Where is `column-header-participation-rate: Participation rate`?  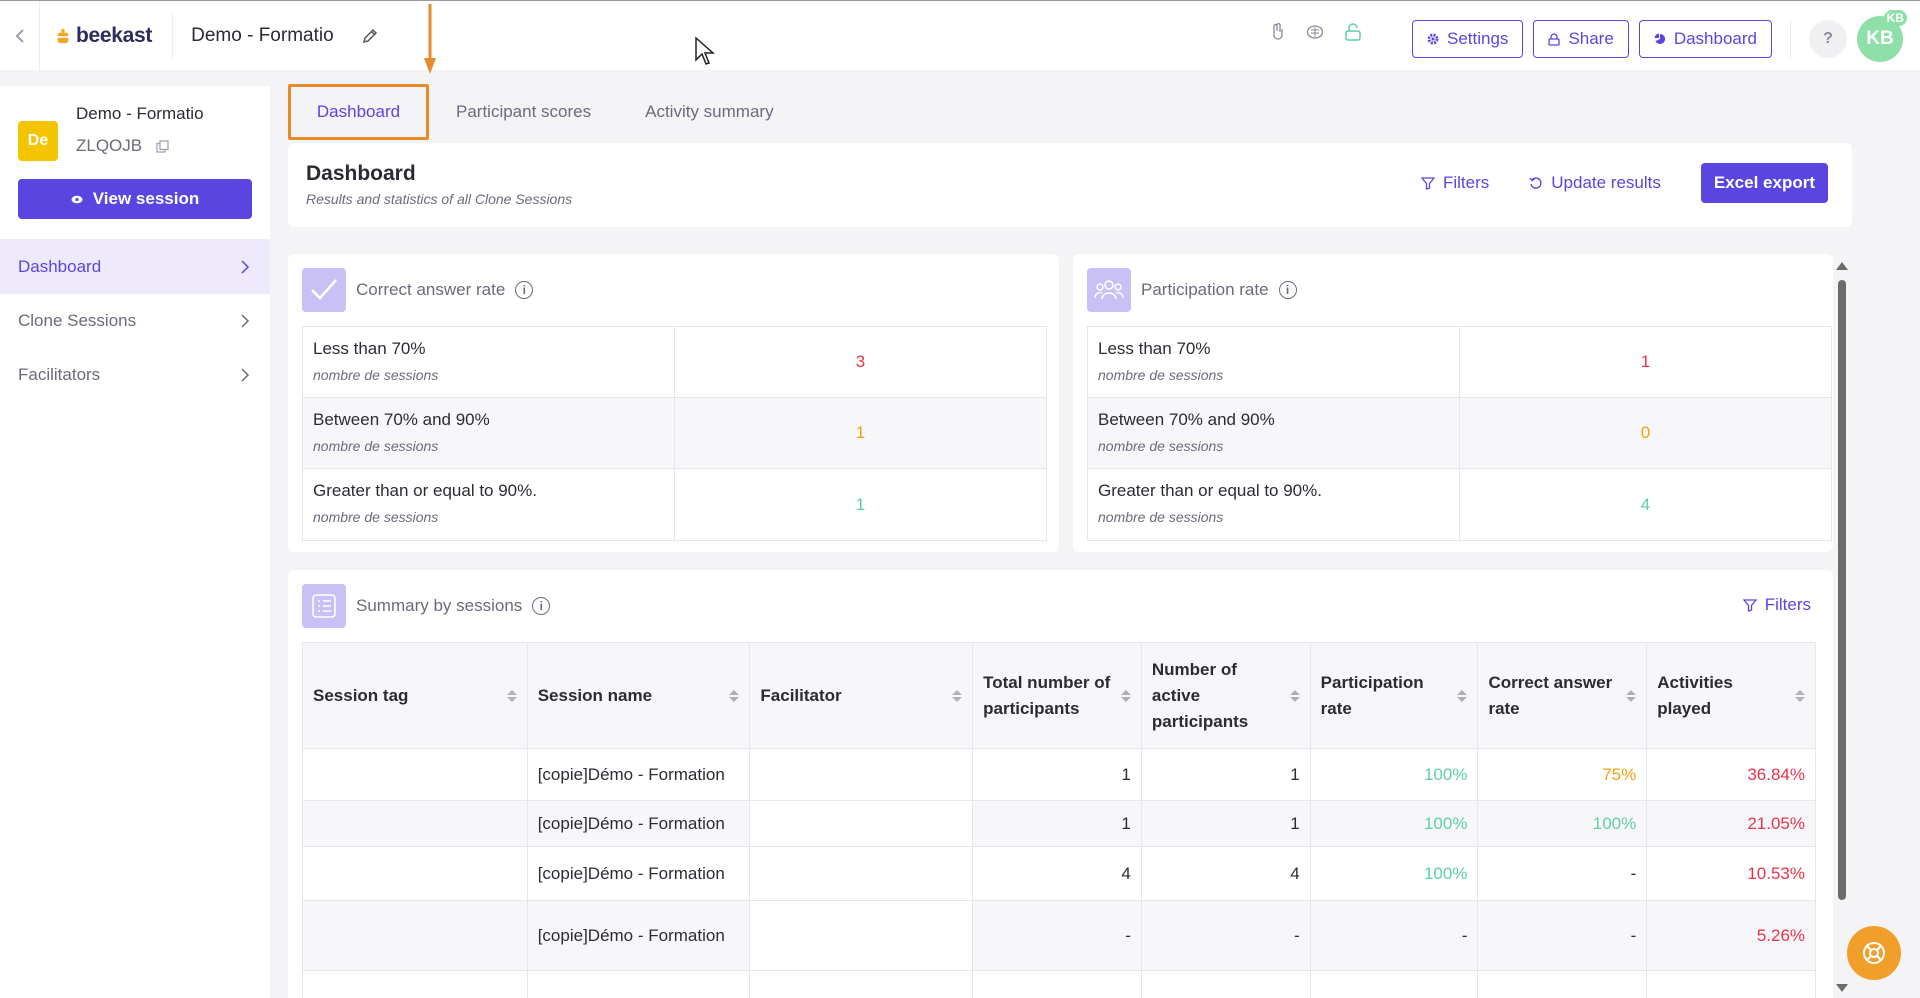
column-header-participation-rate: Participation rate is located at coordinates (1395, 695).